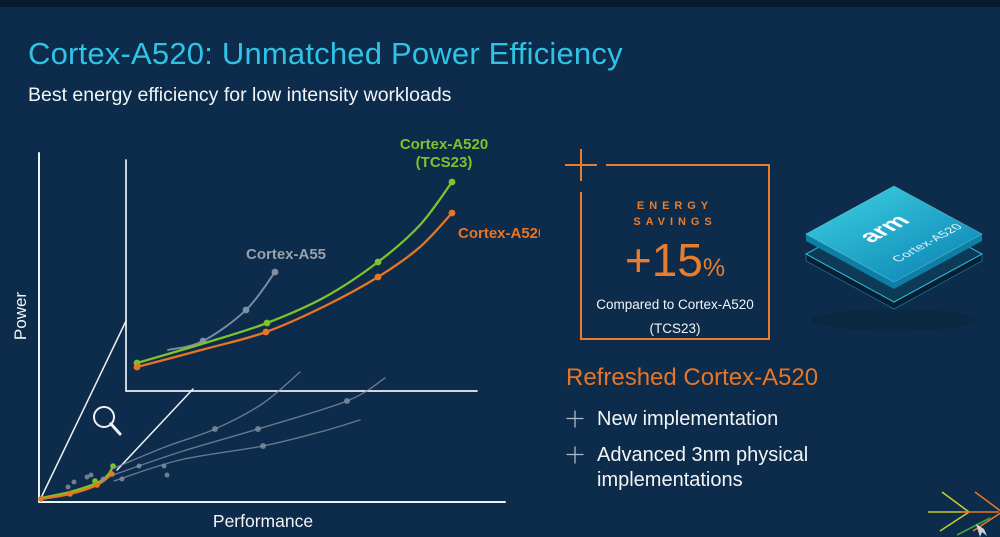 This screenshot has height=537, width=1000. I want to click on crosshair-icon, so click(581, 165).